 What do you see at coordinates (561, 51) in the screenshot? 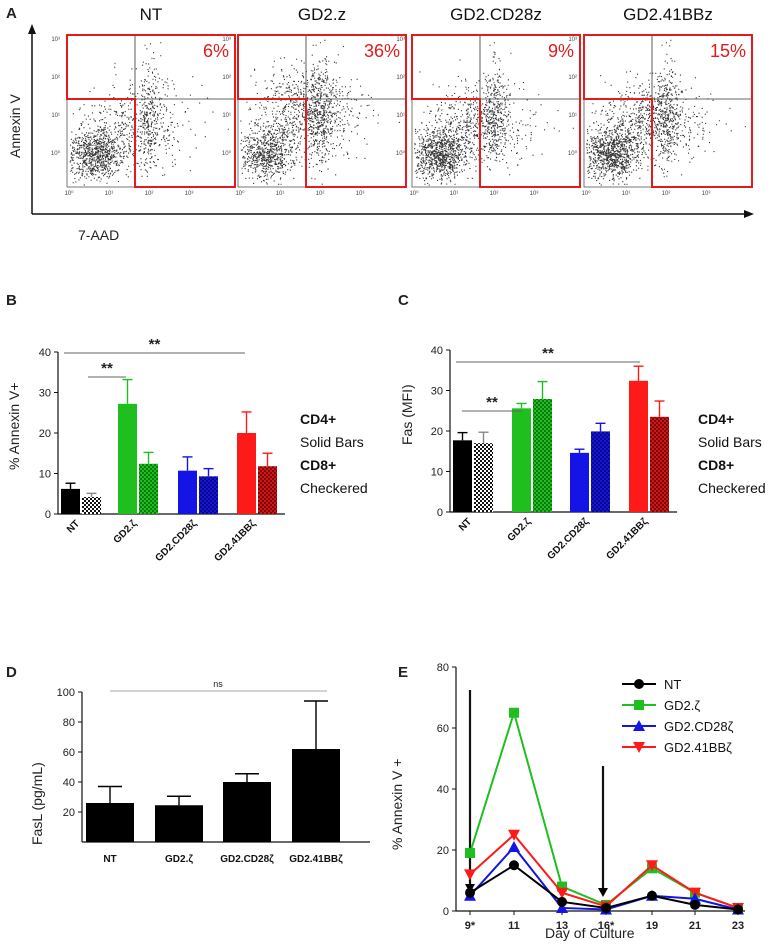
I see `flow-gate-percent: 9%` at bounding box center [561, 51].